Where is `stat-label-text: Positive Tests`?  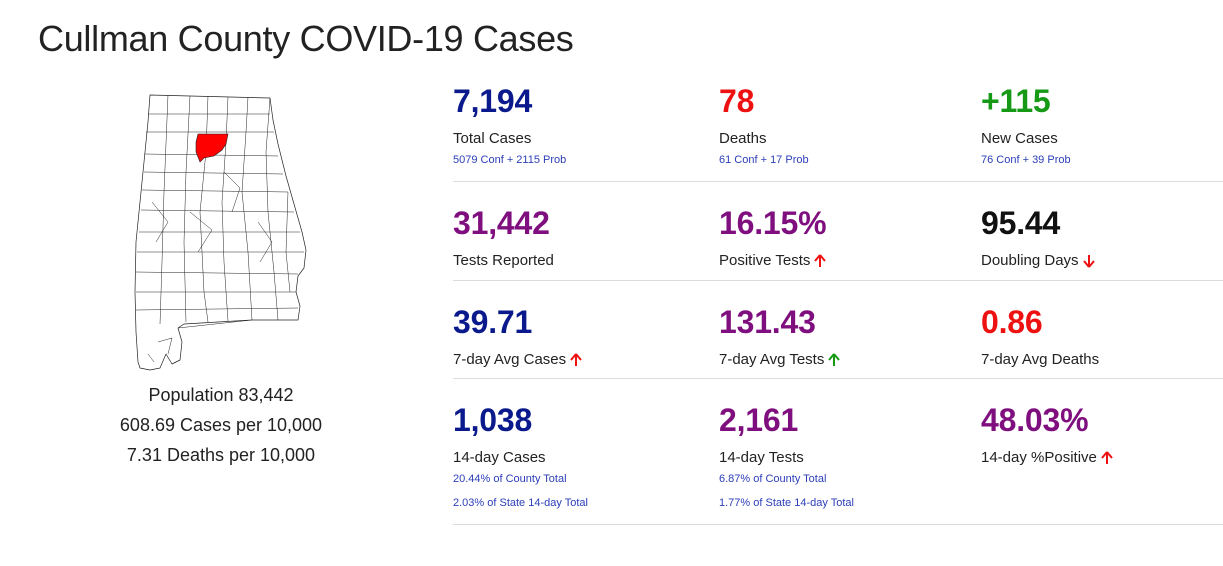 stat-label-text: Positive Tests is located at coordinates (765, 260).